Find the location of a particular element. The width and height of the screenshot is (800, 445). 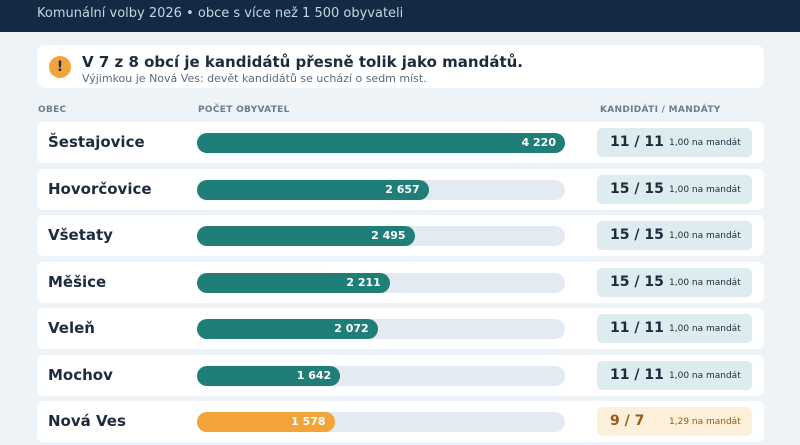

bar-value-label: 1 642 is located at coordinates (314, 375).